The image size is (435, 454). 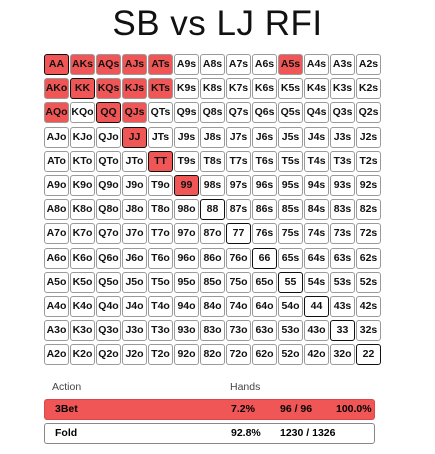 What do you see at coordinates (160, 185) in the screenshot?
I see `hand-cell: T9o` at bounding box center [160, 185].